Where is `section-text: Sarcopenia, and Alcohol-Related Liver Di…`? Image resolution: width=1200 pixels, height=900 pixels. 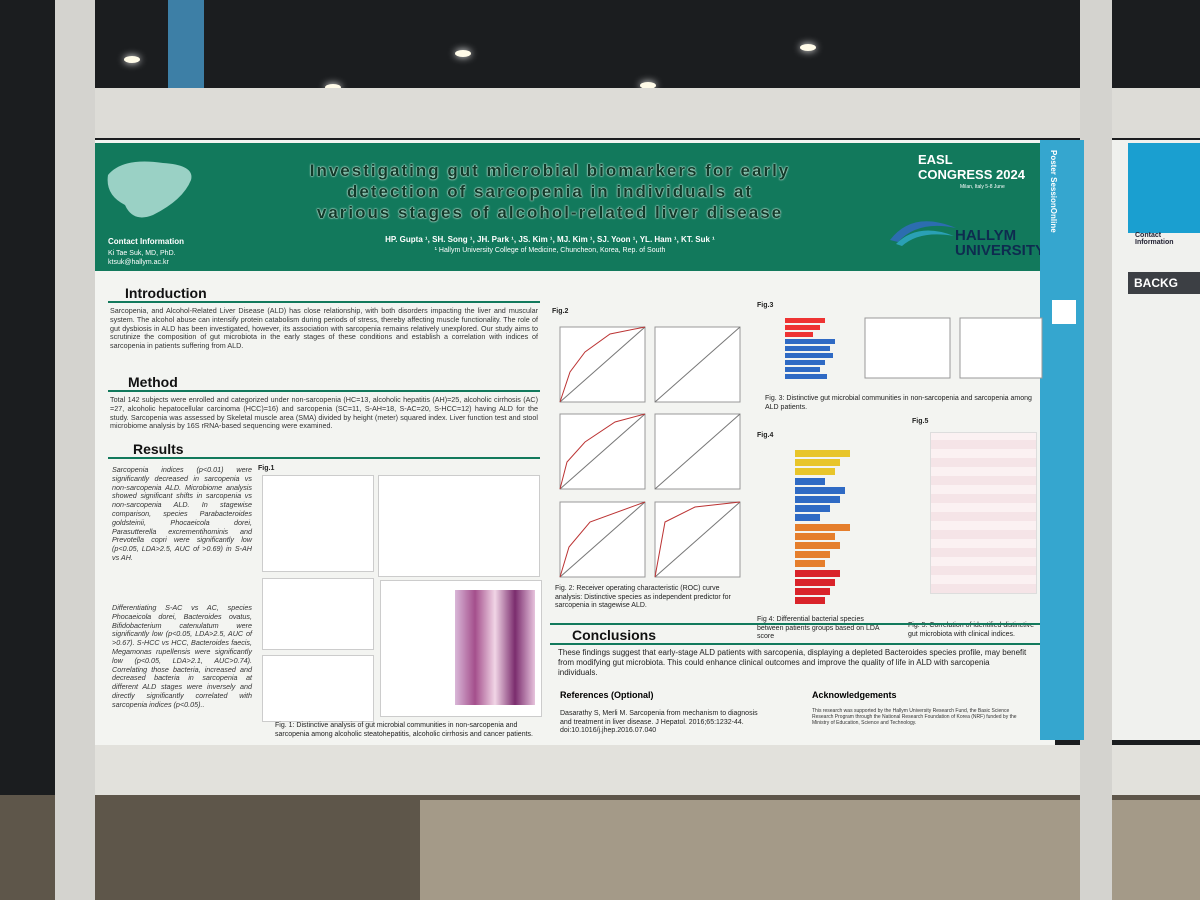
section-text: Sarcopenia, and Alcohol-Related Liver Di… is located at coordinates (324, 328).